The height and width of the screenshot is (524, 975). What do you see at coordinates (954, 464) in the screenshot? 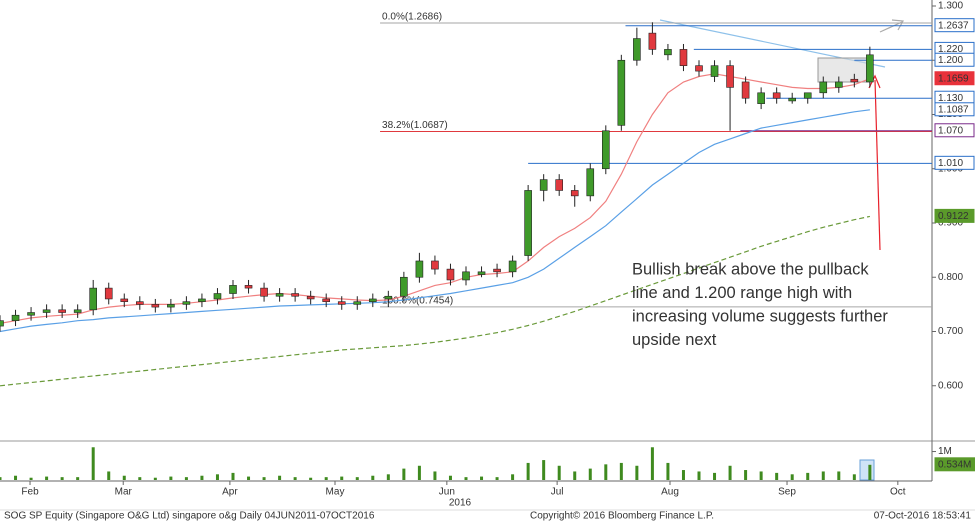
I see `volume-tag-label: 0.534M` at bounding box center [954, 464].